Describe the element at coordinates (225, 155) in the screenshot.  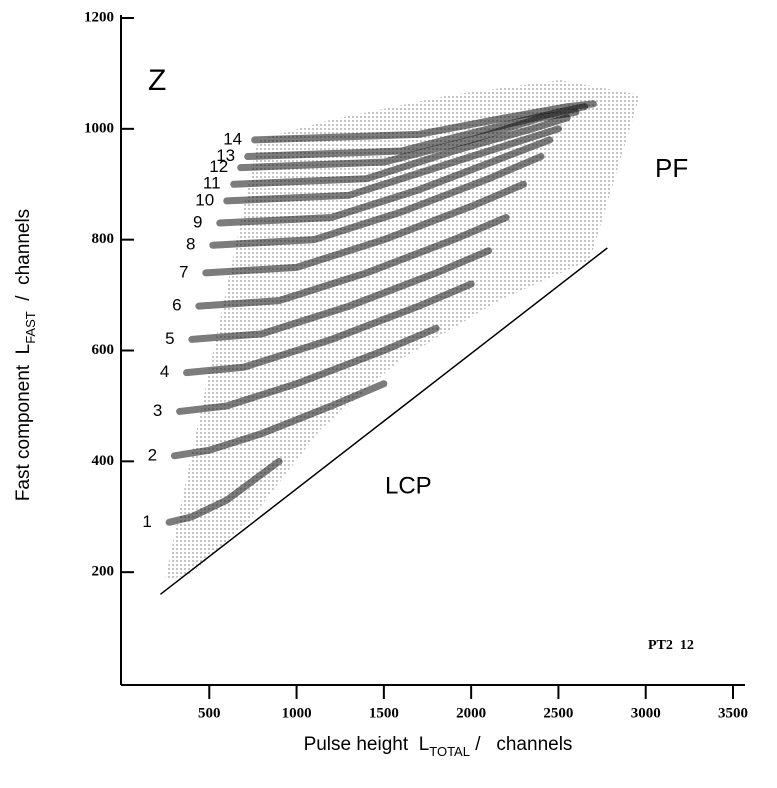
I see `z-label: 13` at that location.